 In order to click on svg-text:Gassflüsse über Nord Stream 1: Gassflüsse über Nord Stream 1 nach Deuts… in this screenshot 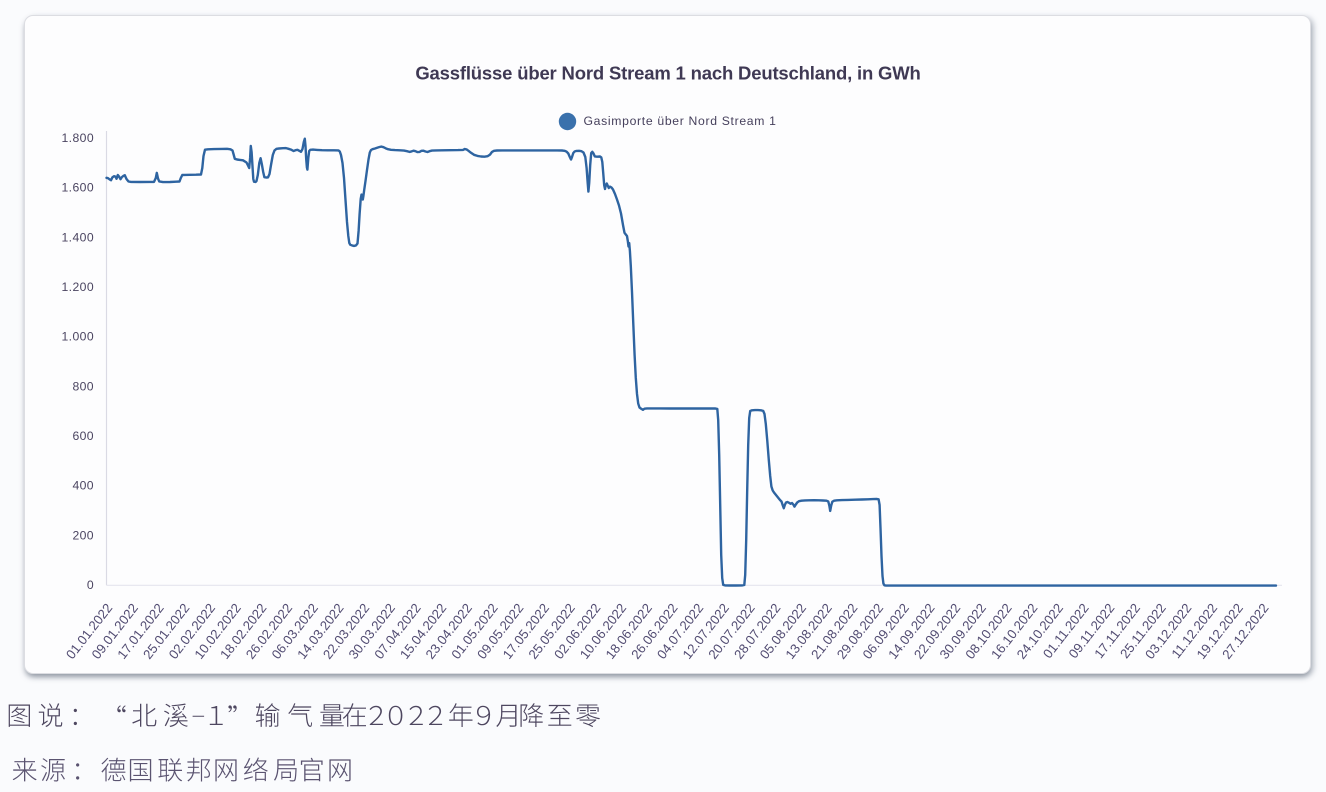, I will do `click(667, 73)`.